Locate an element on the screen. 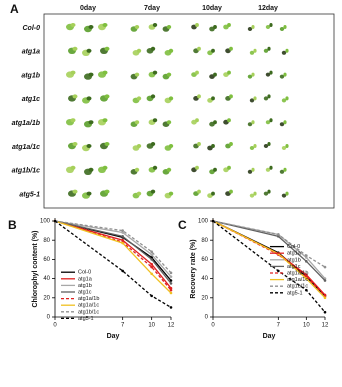 The height and width of the screenshot is (387, 342). legend-label: atg1b is located at coordinates (85, 286).